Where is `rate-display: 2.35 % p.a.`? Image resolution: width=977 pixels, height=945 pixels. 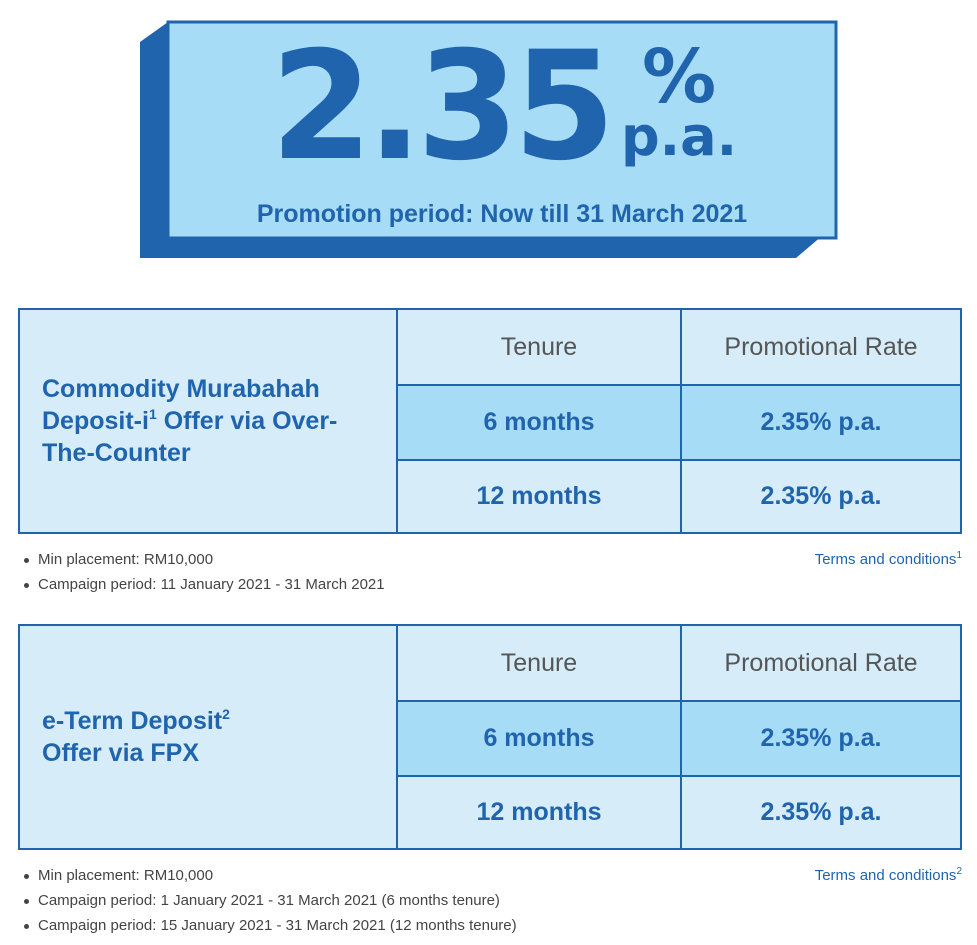 rate-display: 2.35 % p.a. is located at coordinates (502, 107).